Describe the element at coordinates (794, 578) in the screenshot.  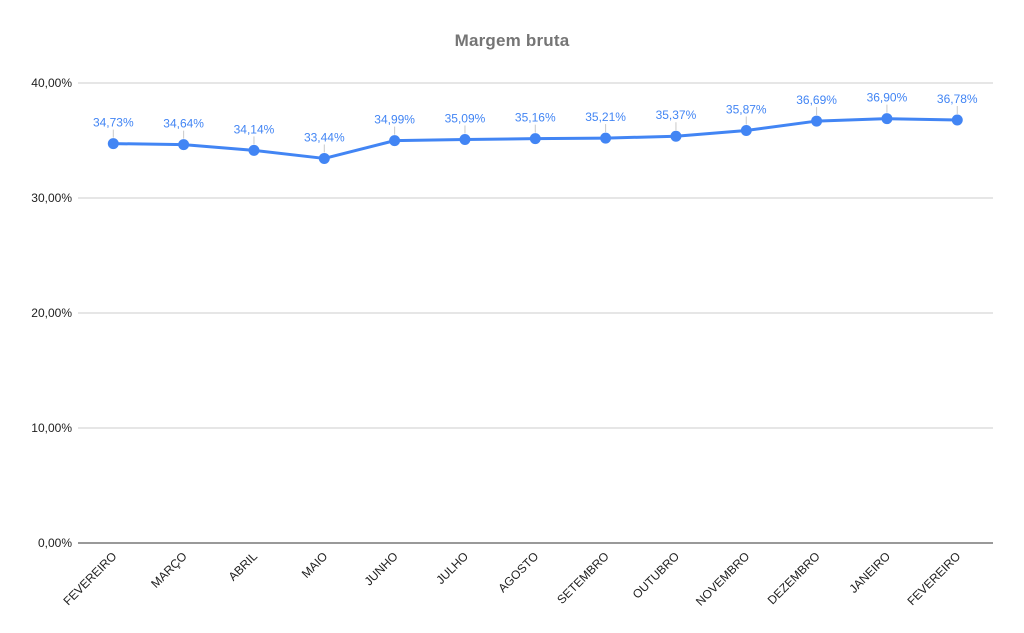
I see `x-axis-tick-label: DEZEMBRO` at that location.